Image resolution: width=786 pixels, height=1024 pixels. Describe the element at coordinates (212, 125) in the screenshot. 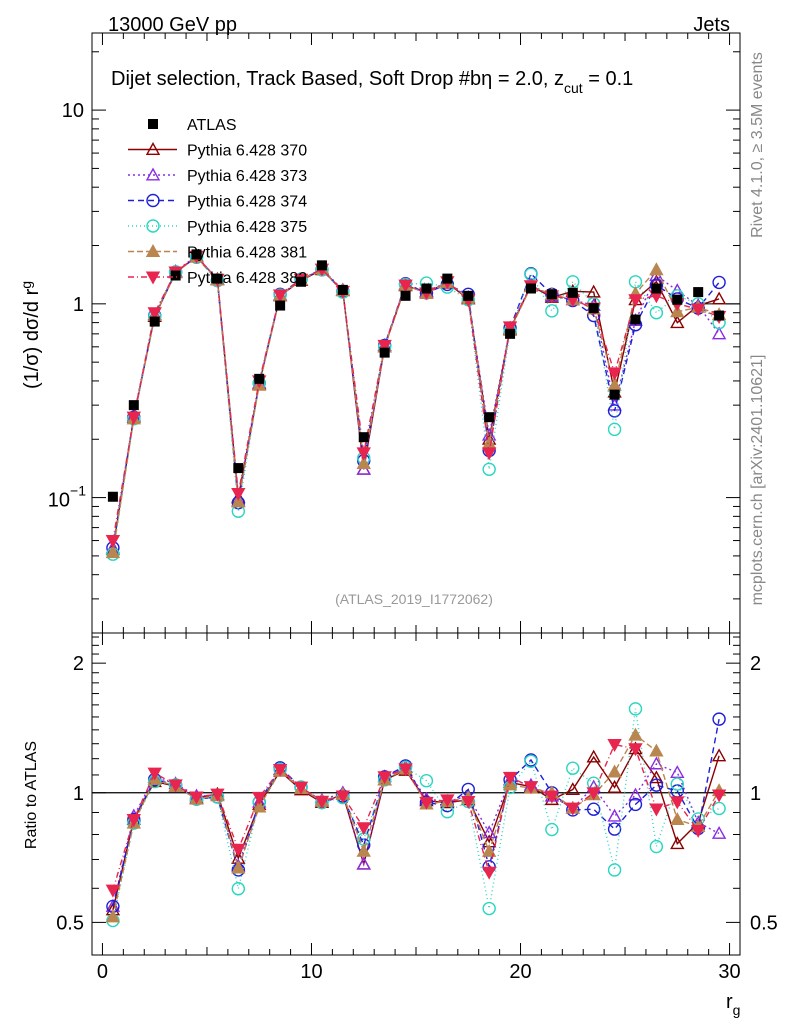

I see `legend-label: ATLAS` at that location.